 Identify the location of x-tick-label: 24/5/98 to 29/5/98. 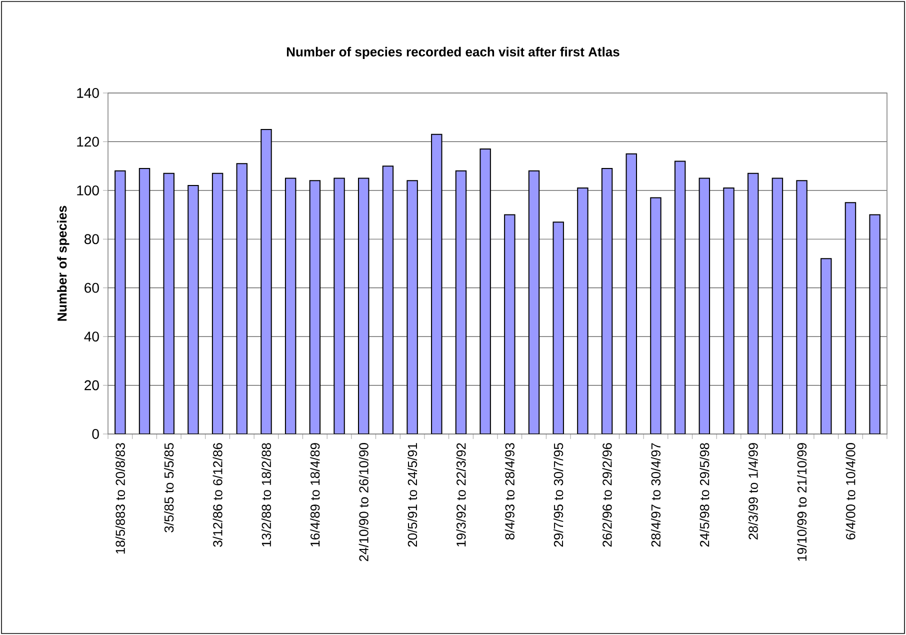
(705, 495).